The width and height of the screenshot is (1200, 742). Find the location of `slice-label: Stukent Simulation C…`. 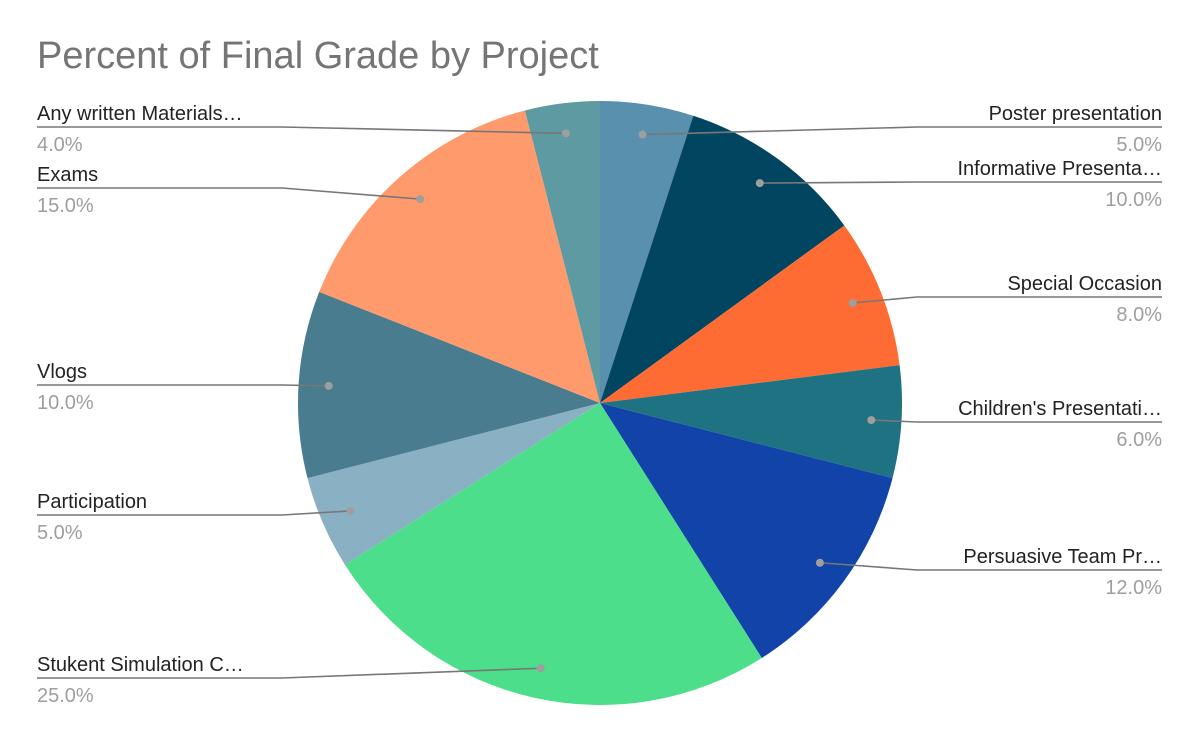

slice-label: Stukent Simulation C… is located at coordinates (140, 665).